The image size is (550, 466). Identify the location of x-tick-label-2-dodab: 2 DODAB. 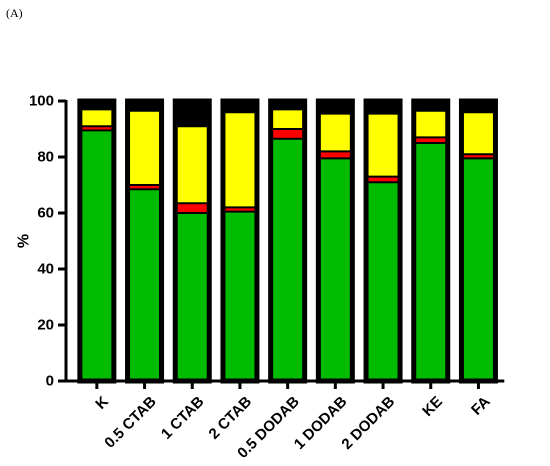
(368, 423).